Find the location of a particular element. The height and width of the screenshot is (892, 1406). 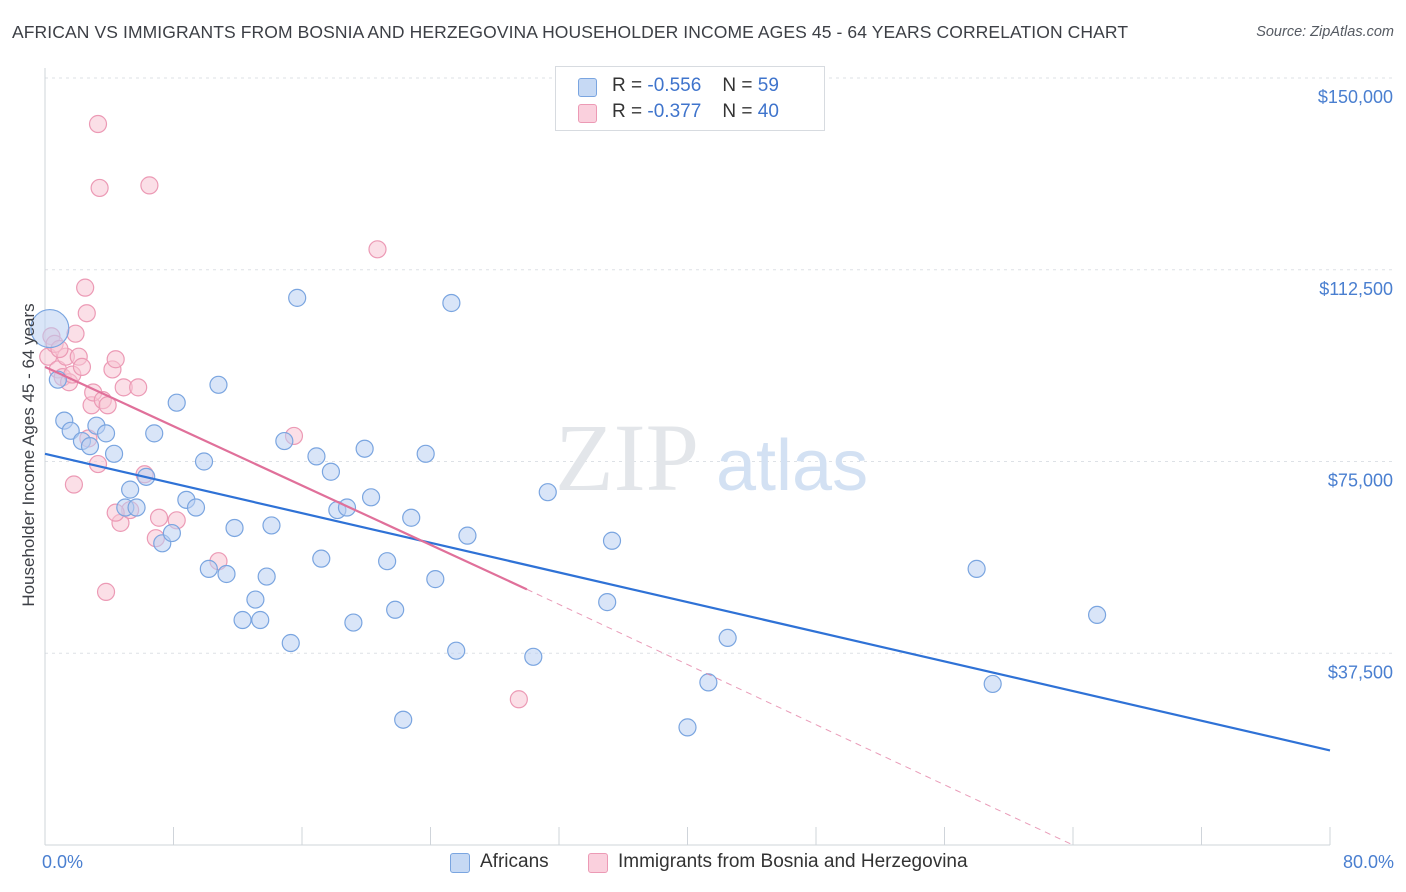

watermark: ZIP atlas is located at coordinates (711, 457).